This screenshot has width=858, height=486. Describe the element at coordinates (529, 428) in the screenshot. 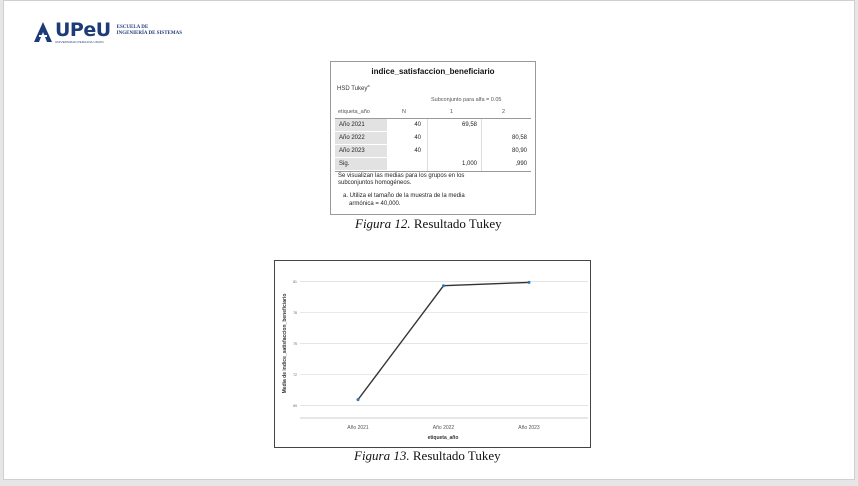

I see `x-tick-label: Año 2023` at that location.